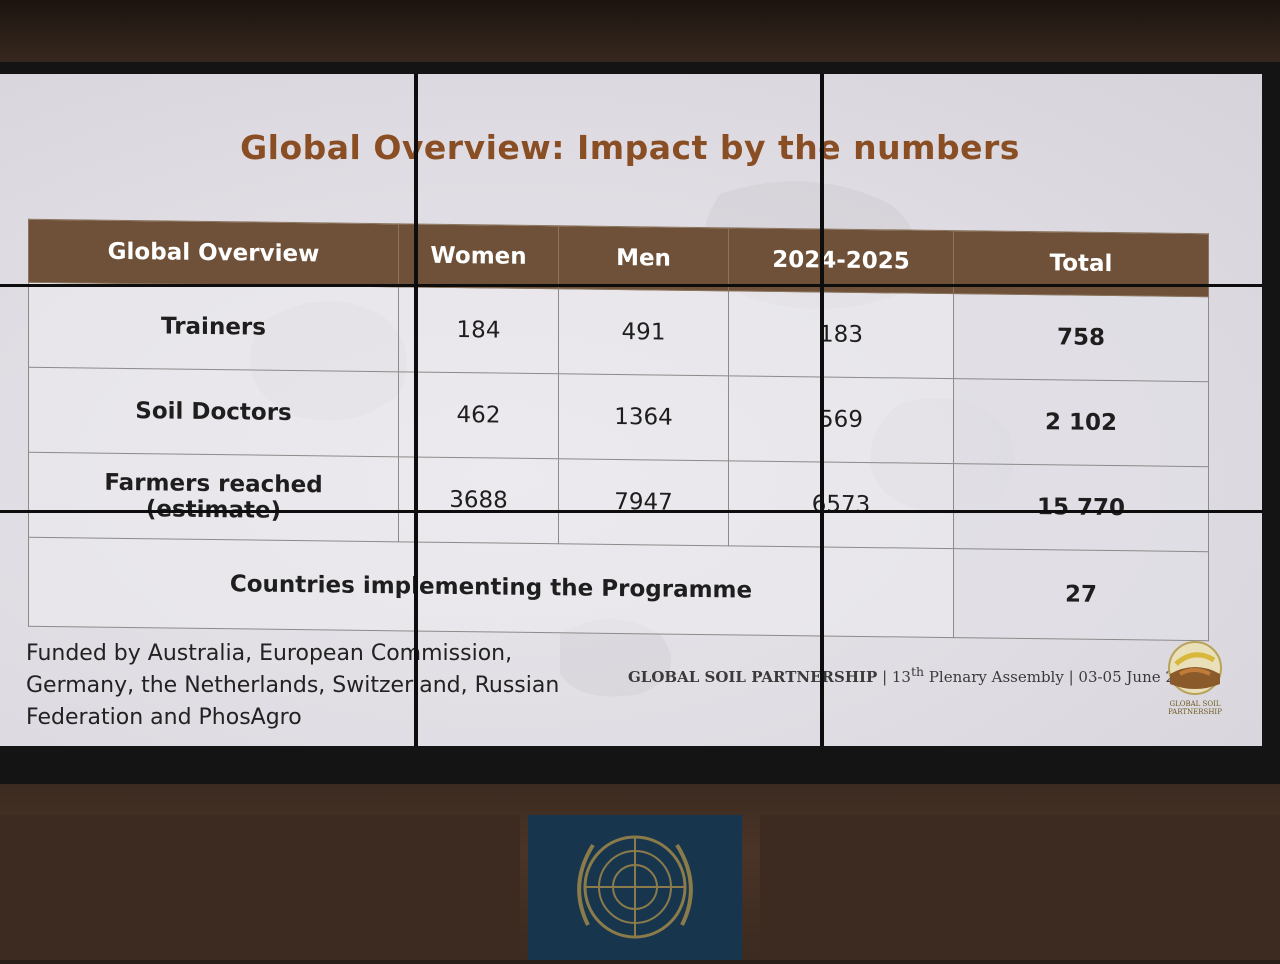  Describe the element at coordinates (260, 887) in the screenshot. I see `wall-panel-left` at that location.